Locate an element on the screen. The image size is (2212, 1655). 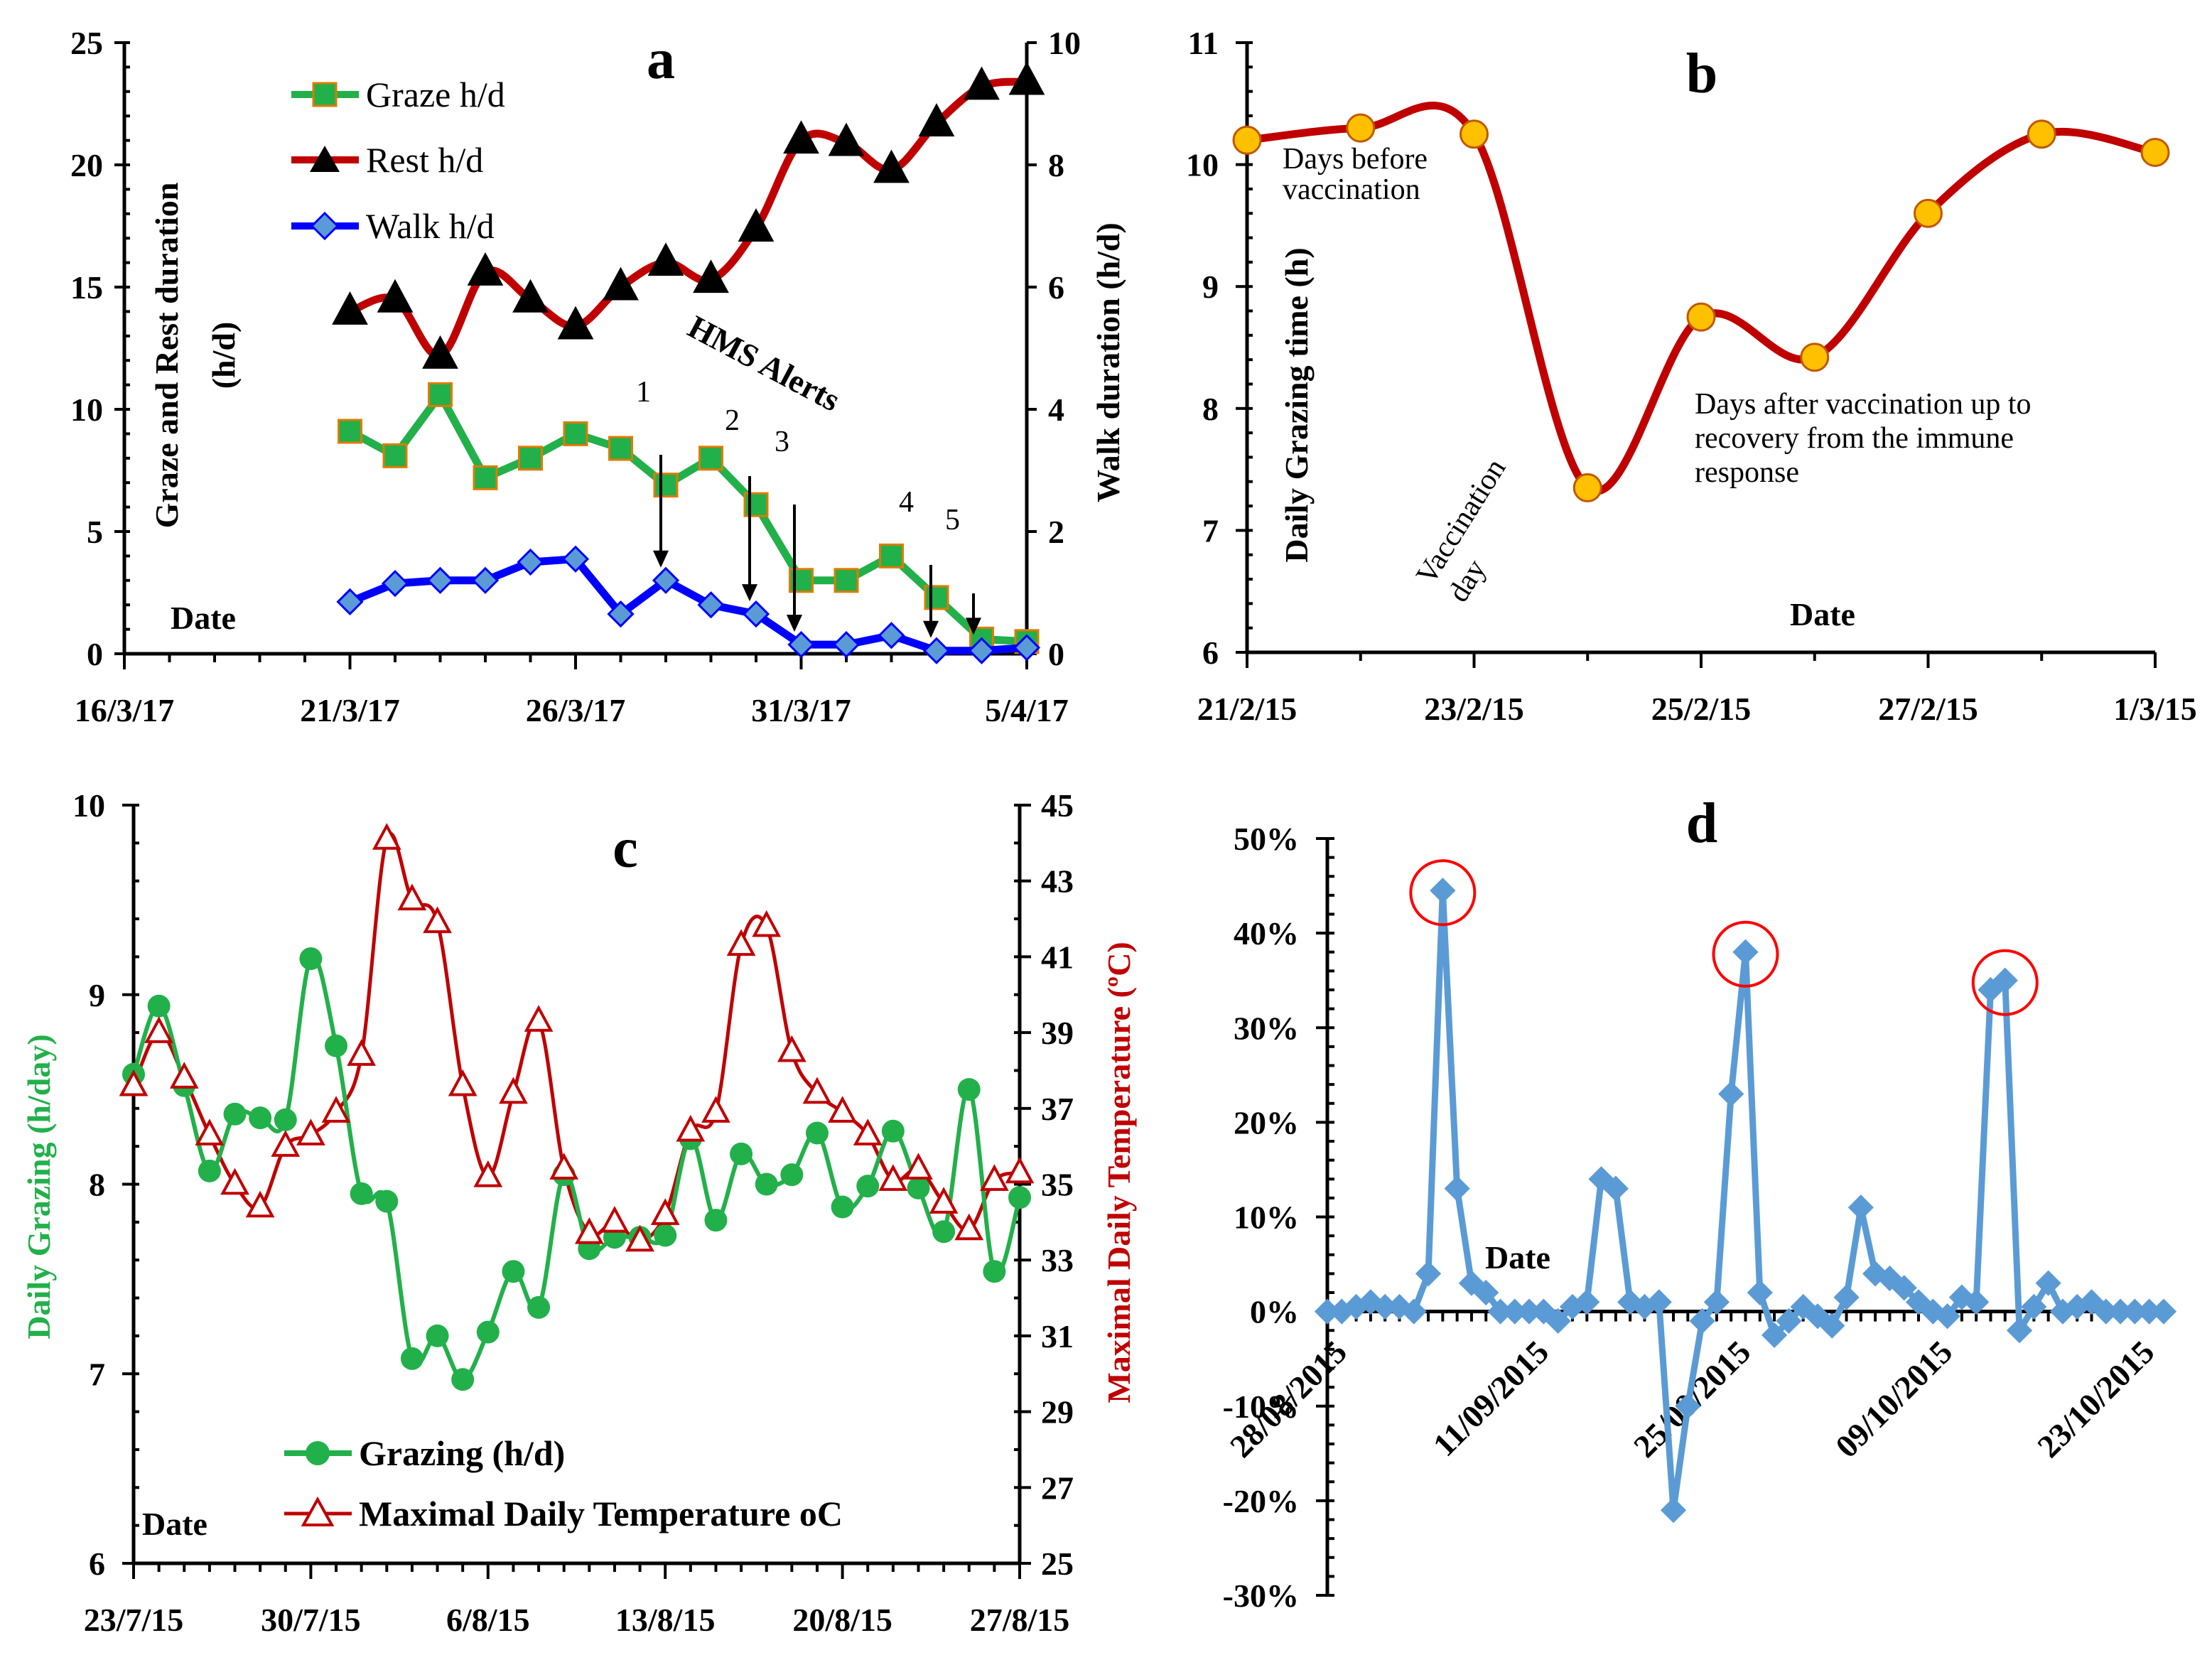
panel-a-xtick-label: 5/4/17 is located at coordinates (1027, 710).